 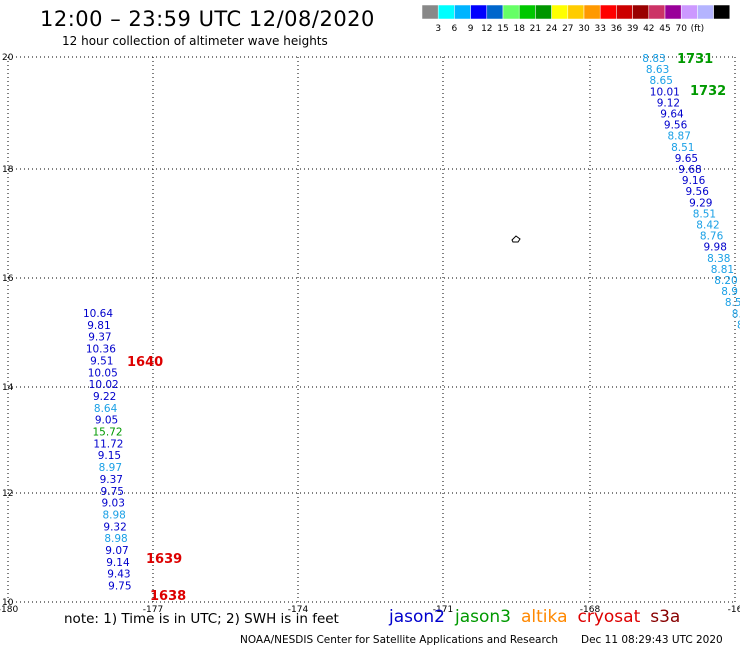 I want to click on lat-tick-label: 12, so click(x=7, y=494).